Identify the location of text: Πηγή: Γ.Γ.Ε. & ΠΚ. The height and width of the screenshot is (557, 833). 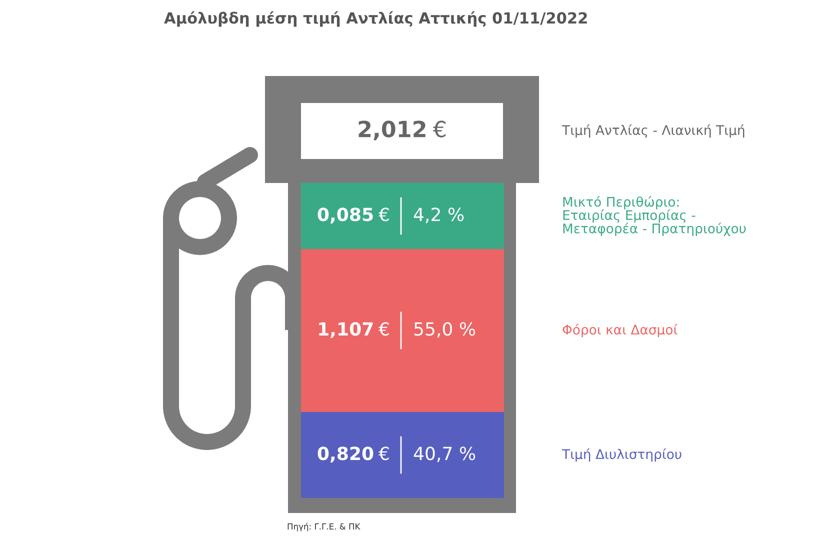
(324, 527).